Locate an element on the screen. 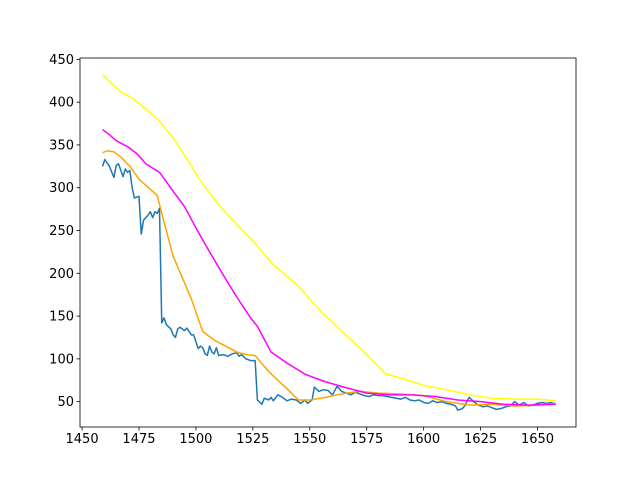  x-tick-label: 1450 is located at coordinates (82, 439).